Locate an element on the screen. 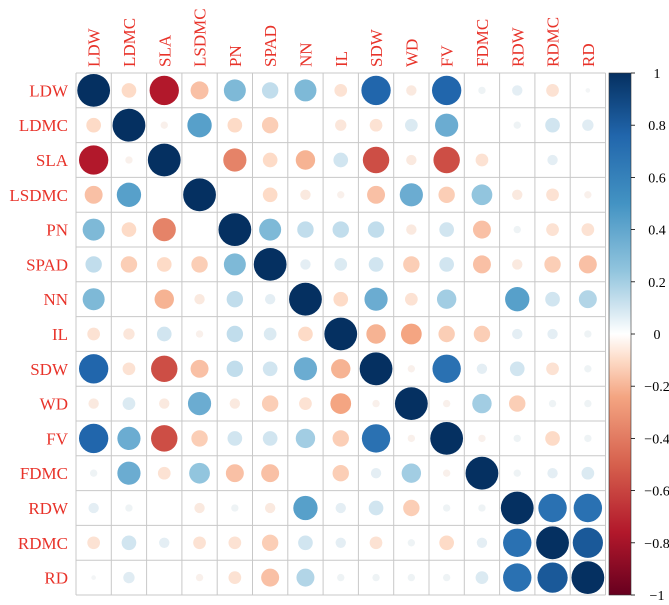  row-label-NN: NN is located at coordinates (55, 299).